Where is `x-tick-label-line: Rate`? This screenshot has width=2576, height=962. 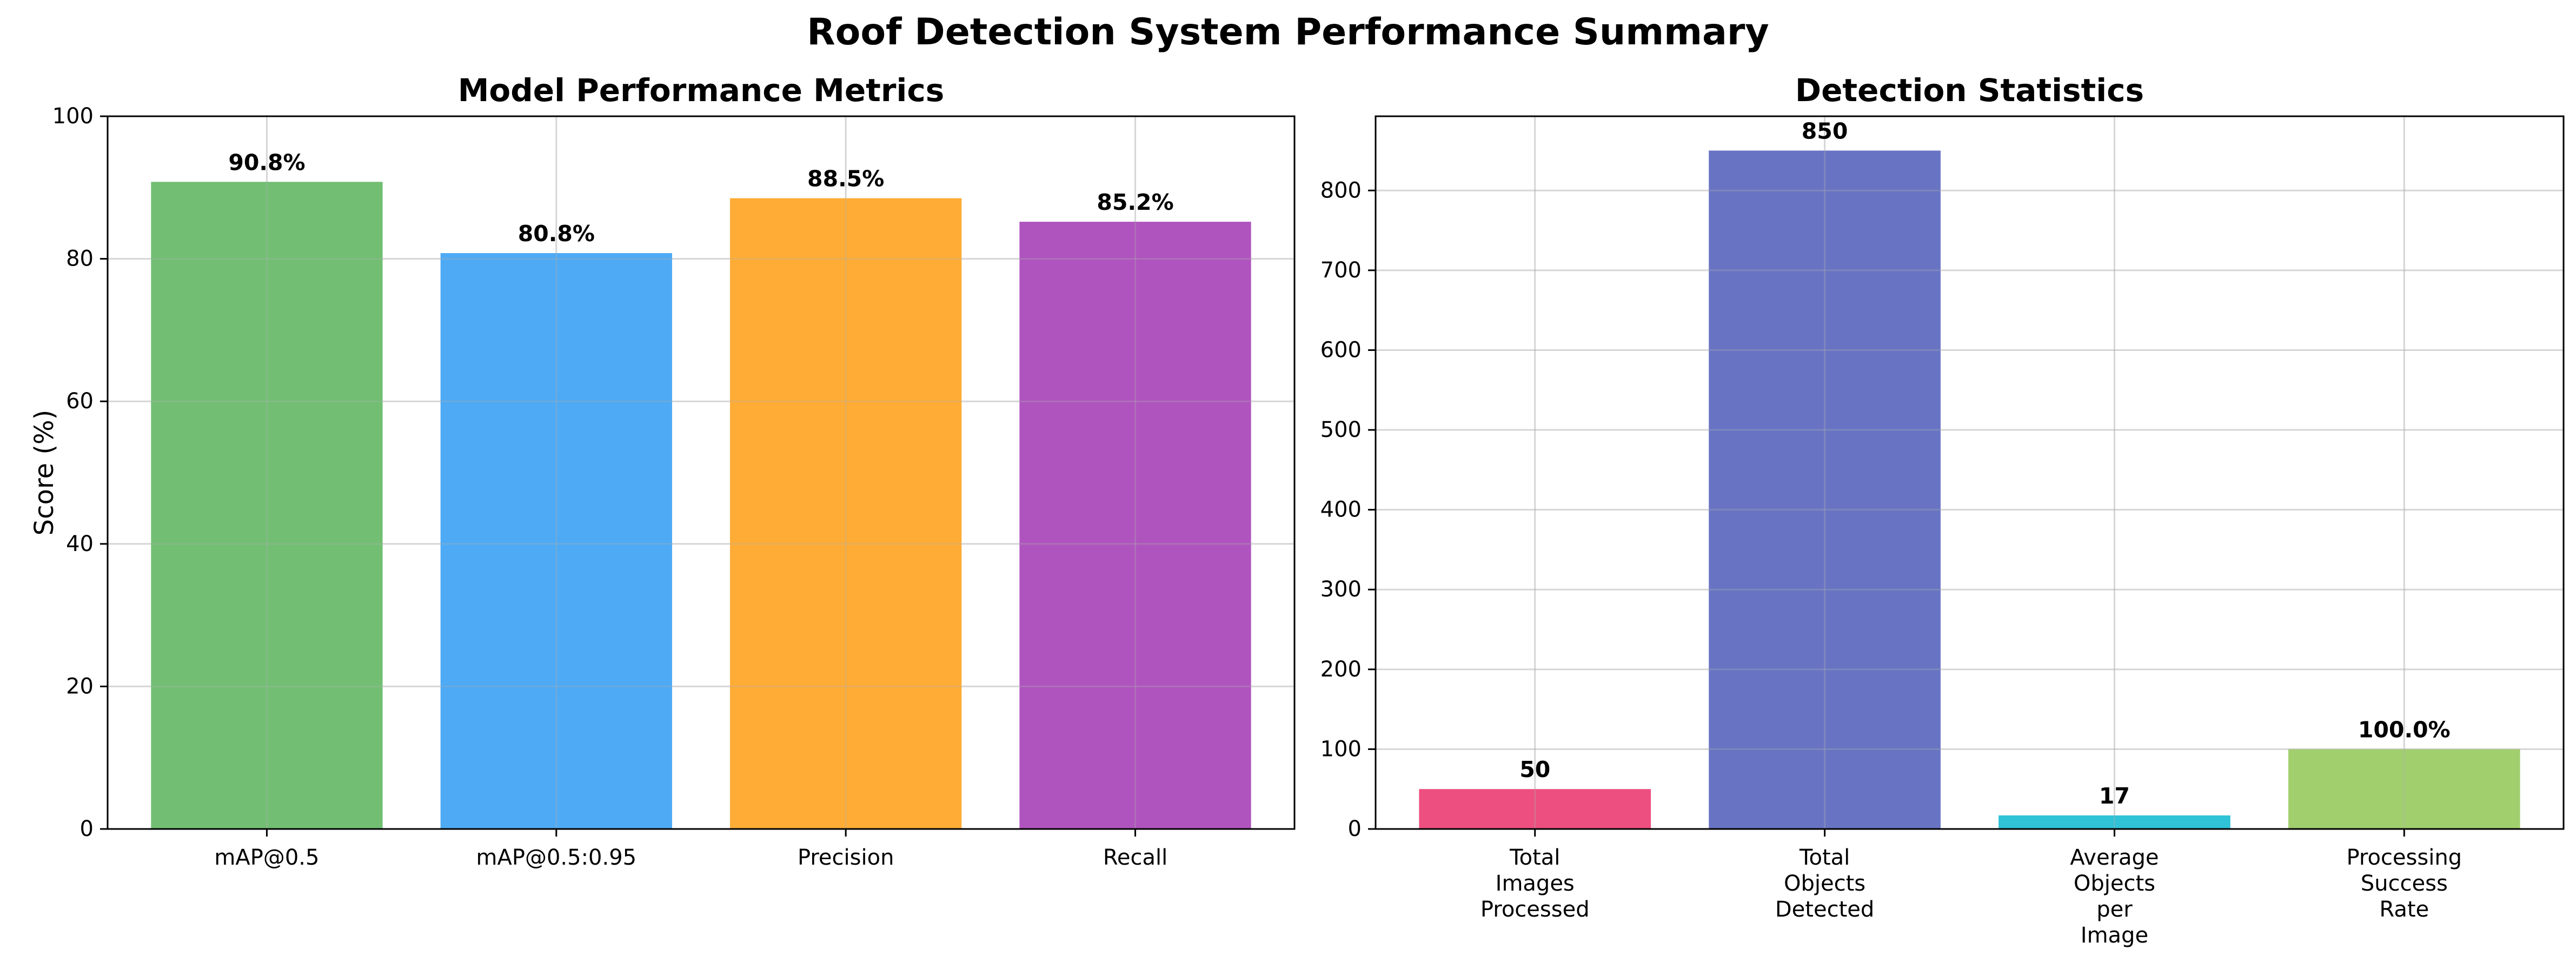
x-tick-label-line: Rate is located at coordinates (2404, 909).